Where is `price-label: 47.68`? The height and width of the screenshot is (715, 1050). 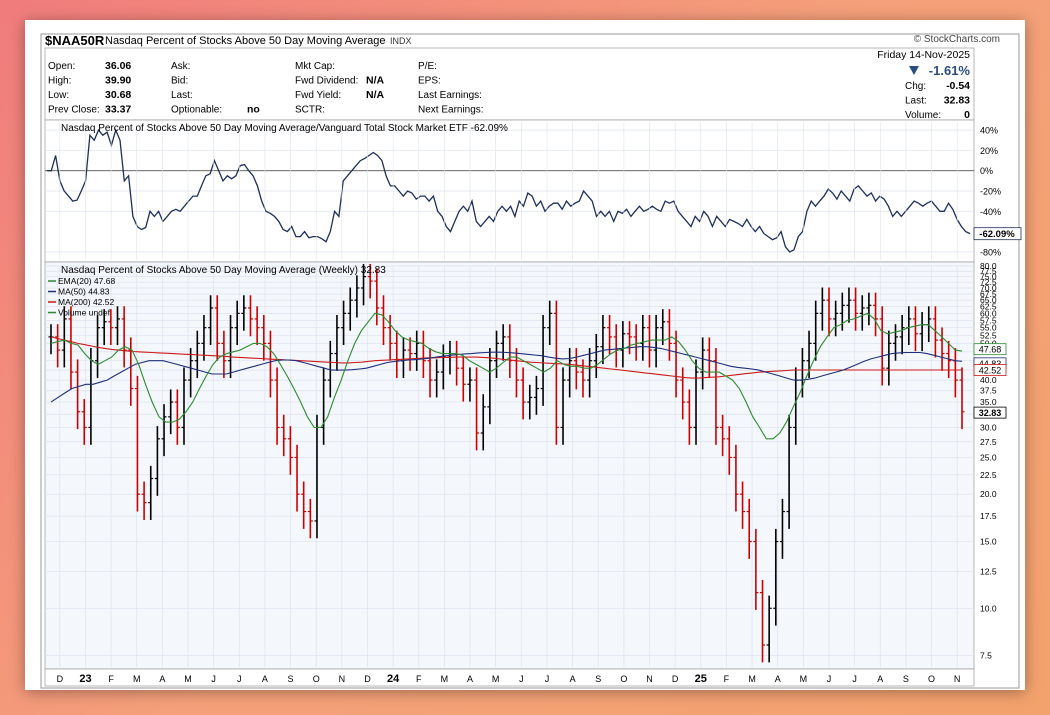
price-label: 47.68 is located at coordinates (990, 350).